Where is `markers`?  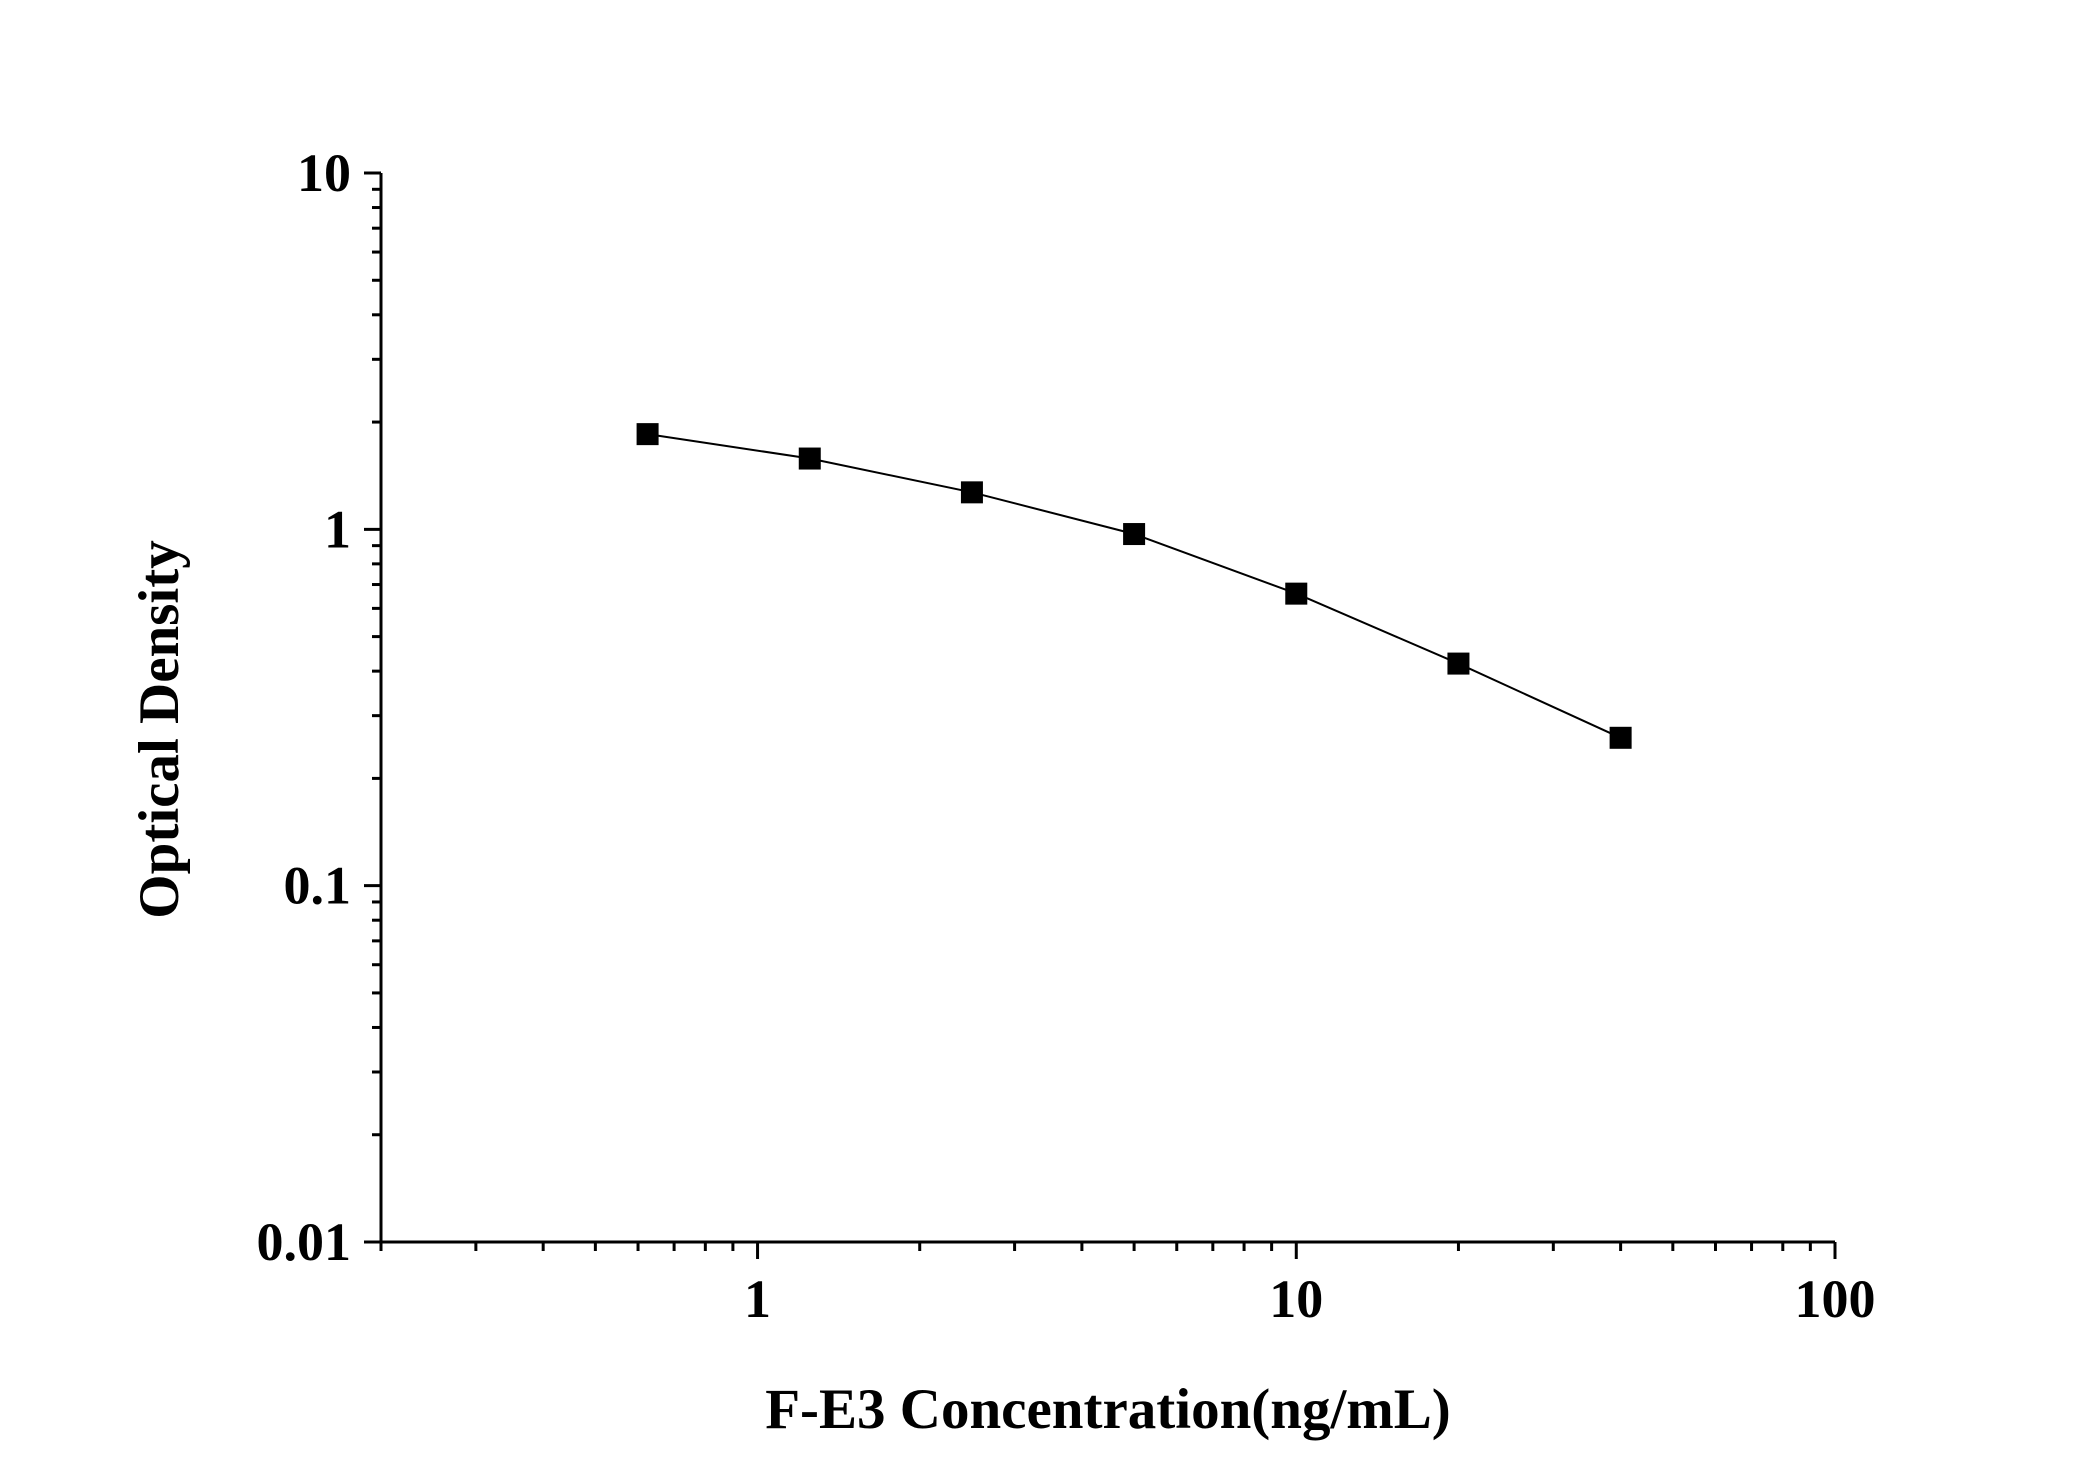
markers is located at coordinates (1134, 586).